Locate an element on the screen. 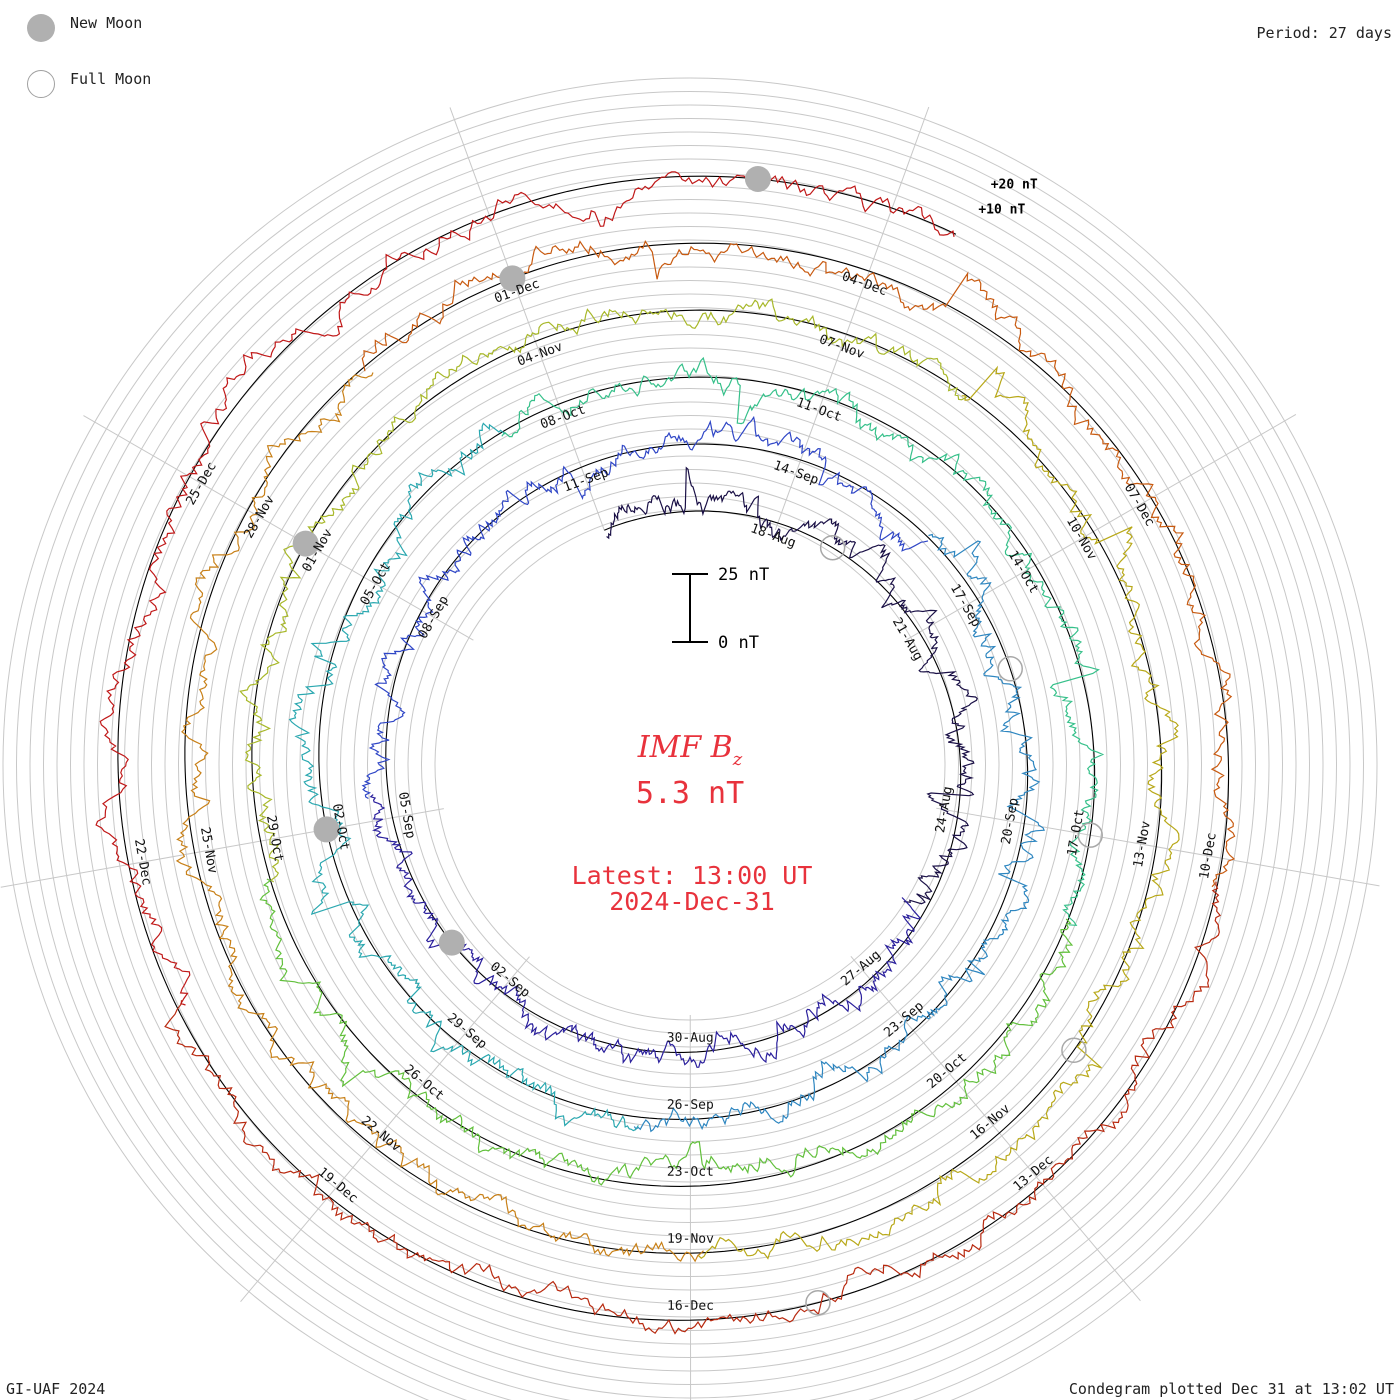 Image resolution: width=1400 pixels, height=1400 pixels. date-label: 23-Oct is located at coordinates (690, 1172).